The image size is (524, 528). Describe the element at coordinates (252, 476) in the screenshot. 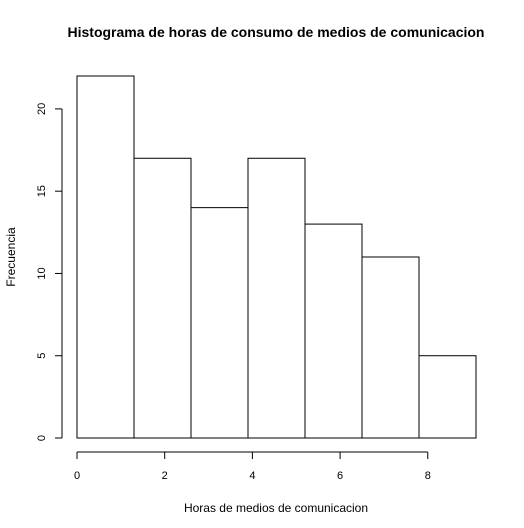

I see `x-tick-label-2: 4` at that location.